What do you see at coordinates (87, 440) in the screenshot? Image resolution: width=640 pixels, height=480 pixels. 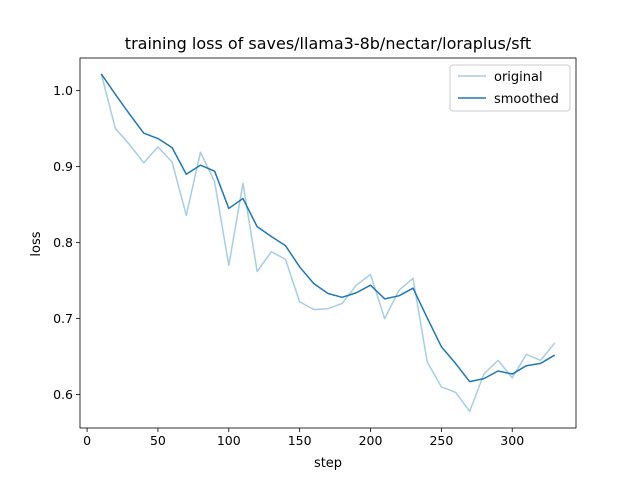 I see `x-tick-label: 0` at bounding box center [87, 440].